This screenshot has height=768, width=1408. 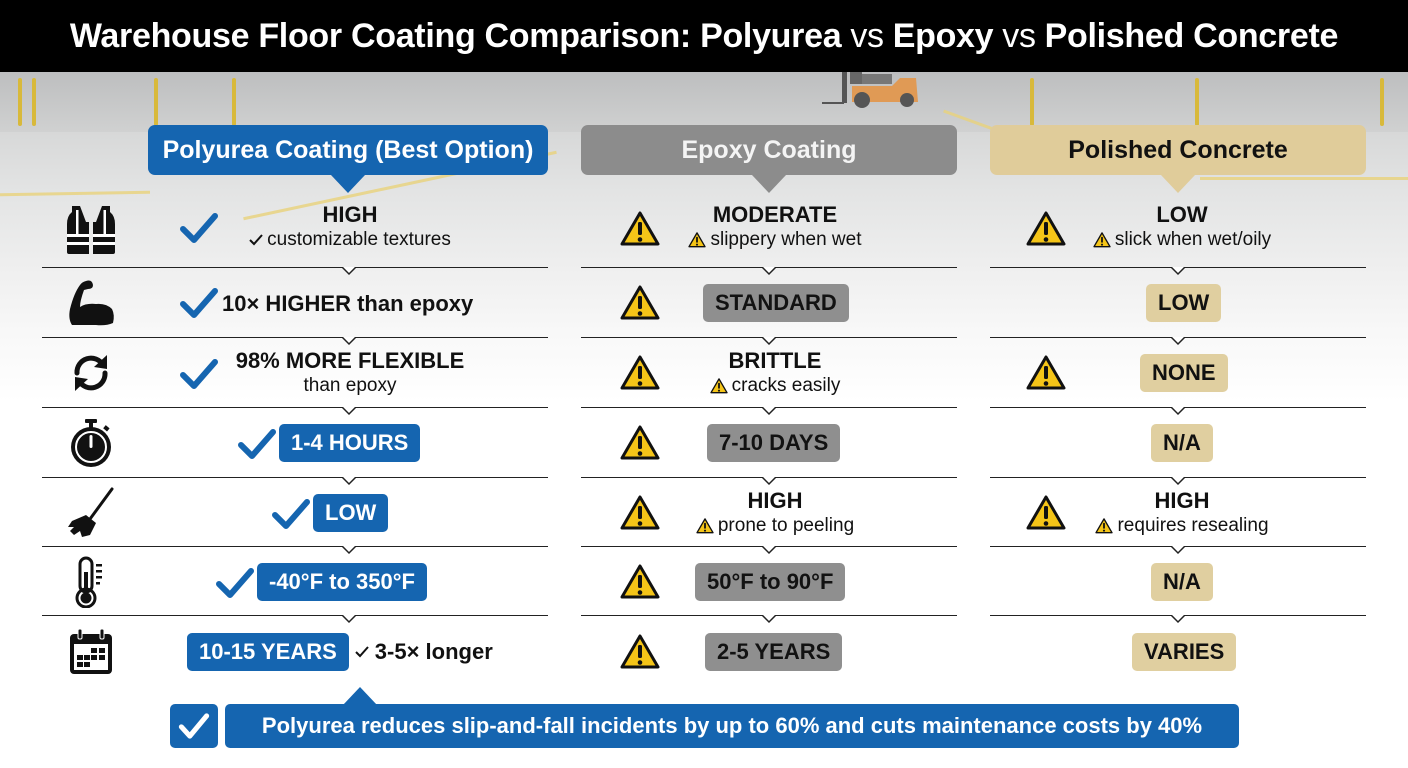 What do you see at coordinates (770, 582) in the screenshot?
I see `value-pill: 50°F to 90°F` at bounding box center [770, 582].